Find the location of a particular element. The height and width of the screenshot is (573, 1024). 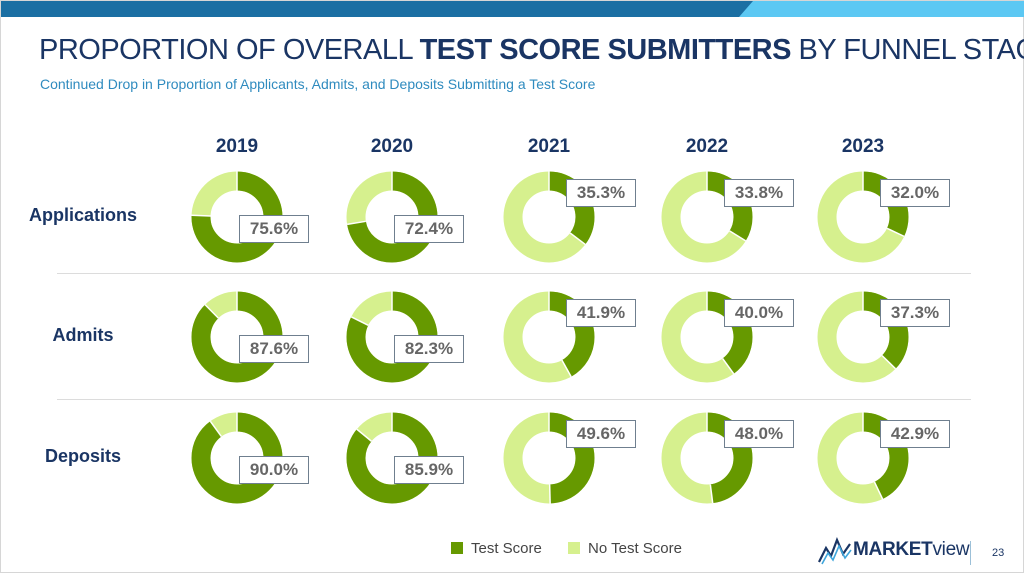

donut-admits-2023 is located at coordinates (863, 337).